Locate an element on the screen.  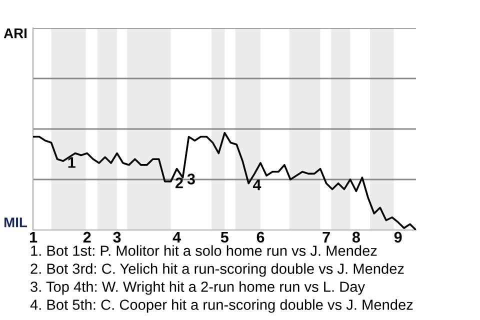
x-tick-label: 5 is located at coordinates (224, 237).